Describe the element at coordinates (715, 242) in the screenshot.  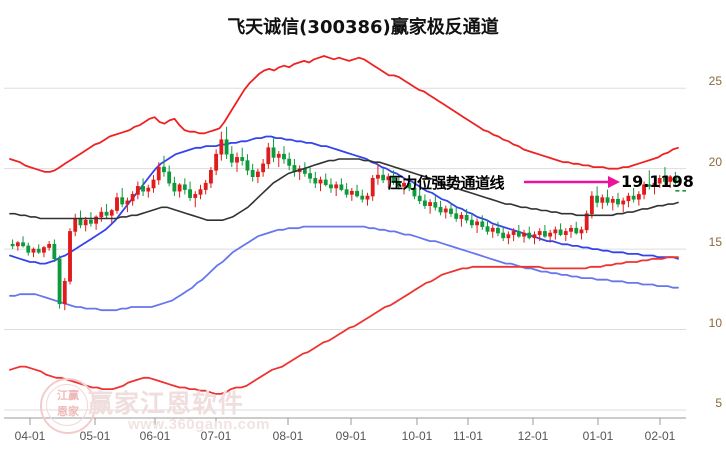
I see `y-axis-tick-label: 15` at that location.